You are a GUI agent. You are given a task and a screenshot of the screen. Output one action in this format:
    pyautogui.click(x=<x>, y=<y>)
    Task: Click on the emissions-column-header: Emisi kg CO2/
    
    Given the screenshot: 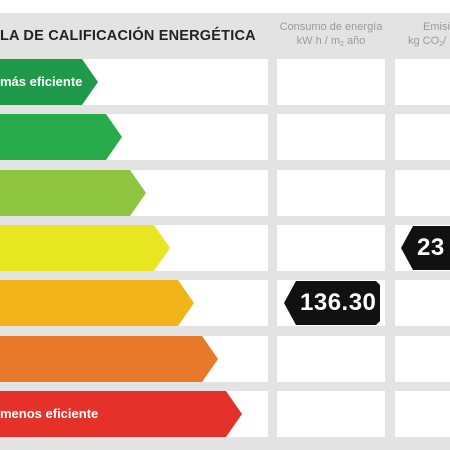 What is the action you would take?
    pyautogui.click(x=429, y=36)
    